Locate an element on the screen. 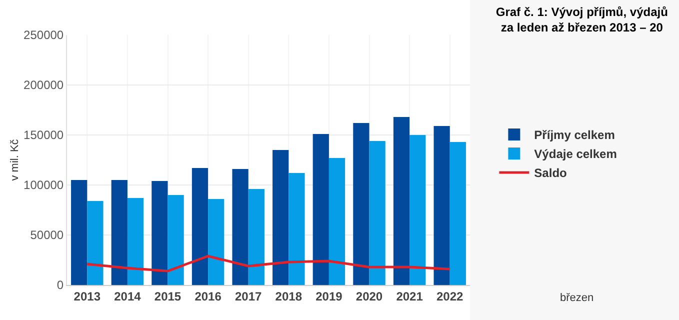 Image resolution: width=679 pixels, height=320 pixels. y-axis-title: v mil. Kč is located at coordinates (15, 159).